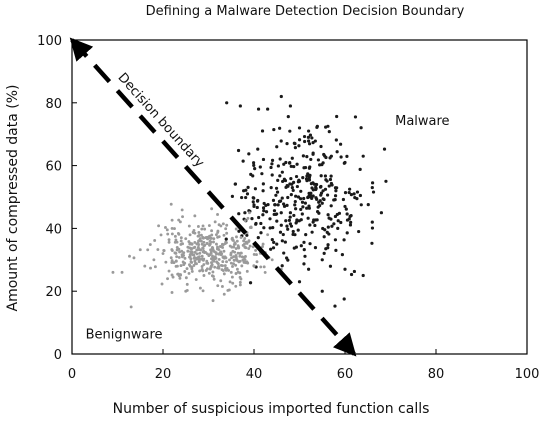 The width and height of the screenshot is (543, 424). Describe the element at coordinates (345, 374) in the screenshot. I see `x-tick-label: 60` at that location.